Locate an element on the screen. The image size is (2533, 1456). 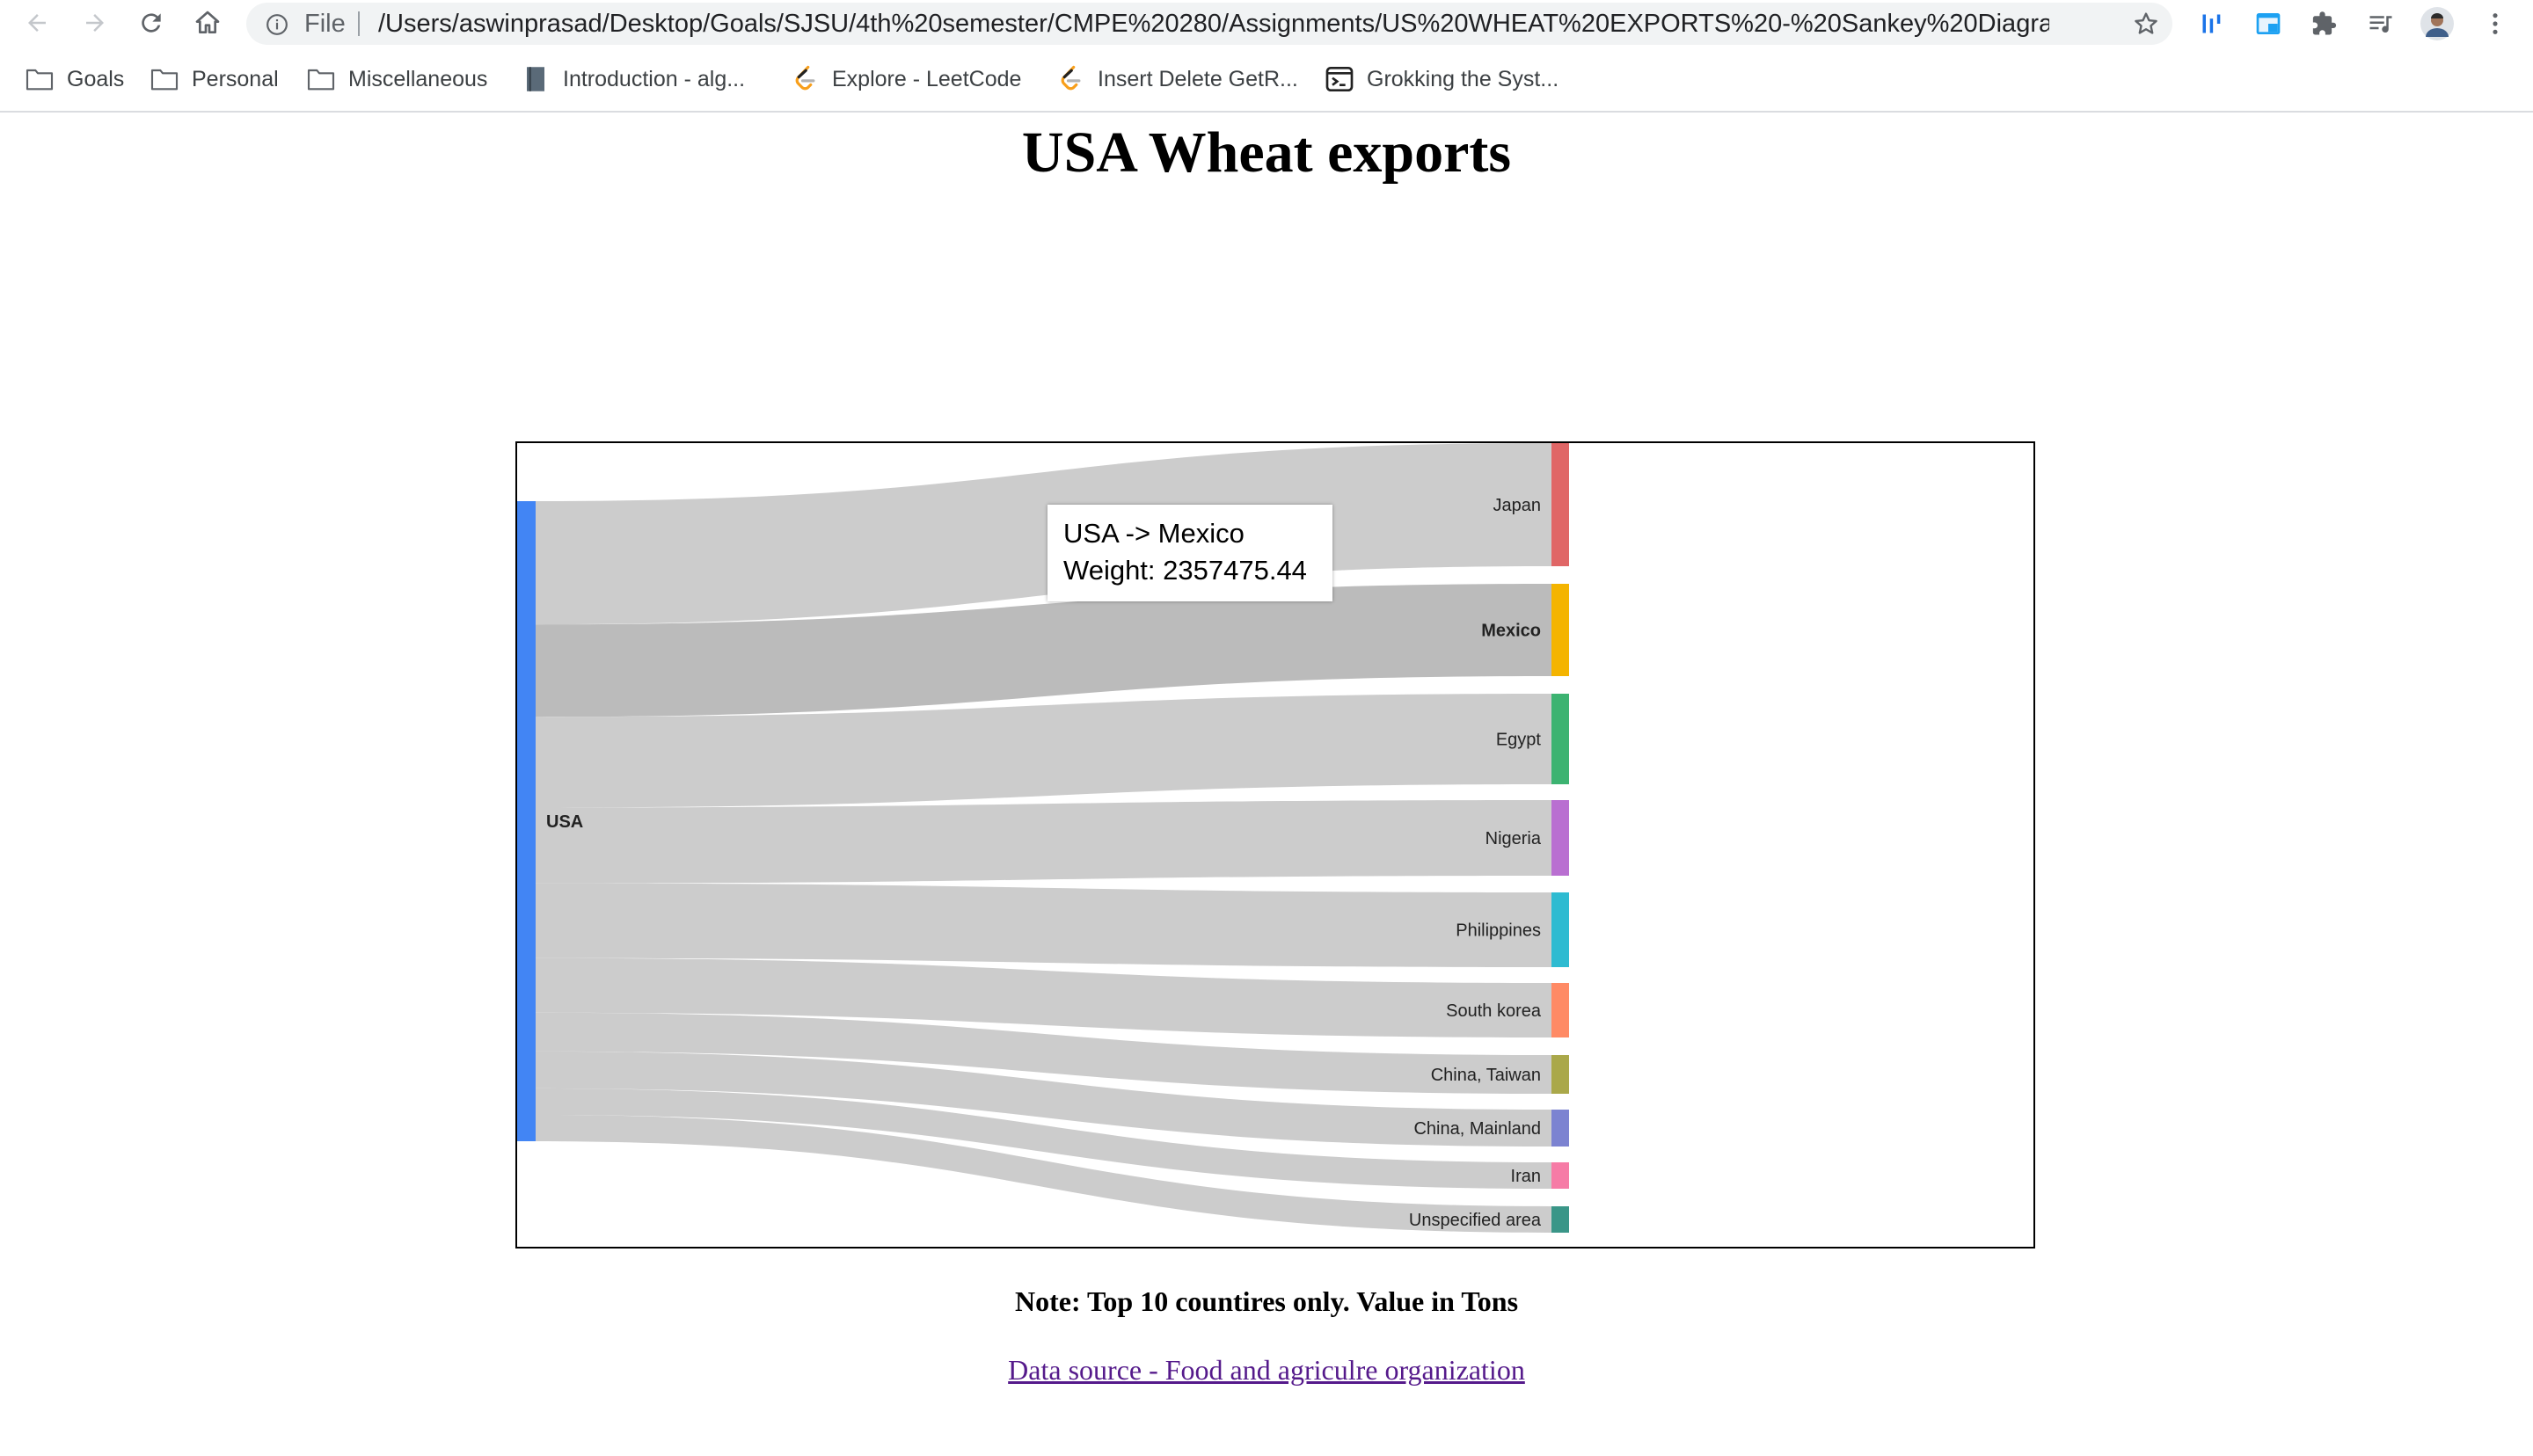
bookmark-explore-leetcode: Explore - LeetCode is located at coordinates (906, 79).